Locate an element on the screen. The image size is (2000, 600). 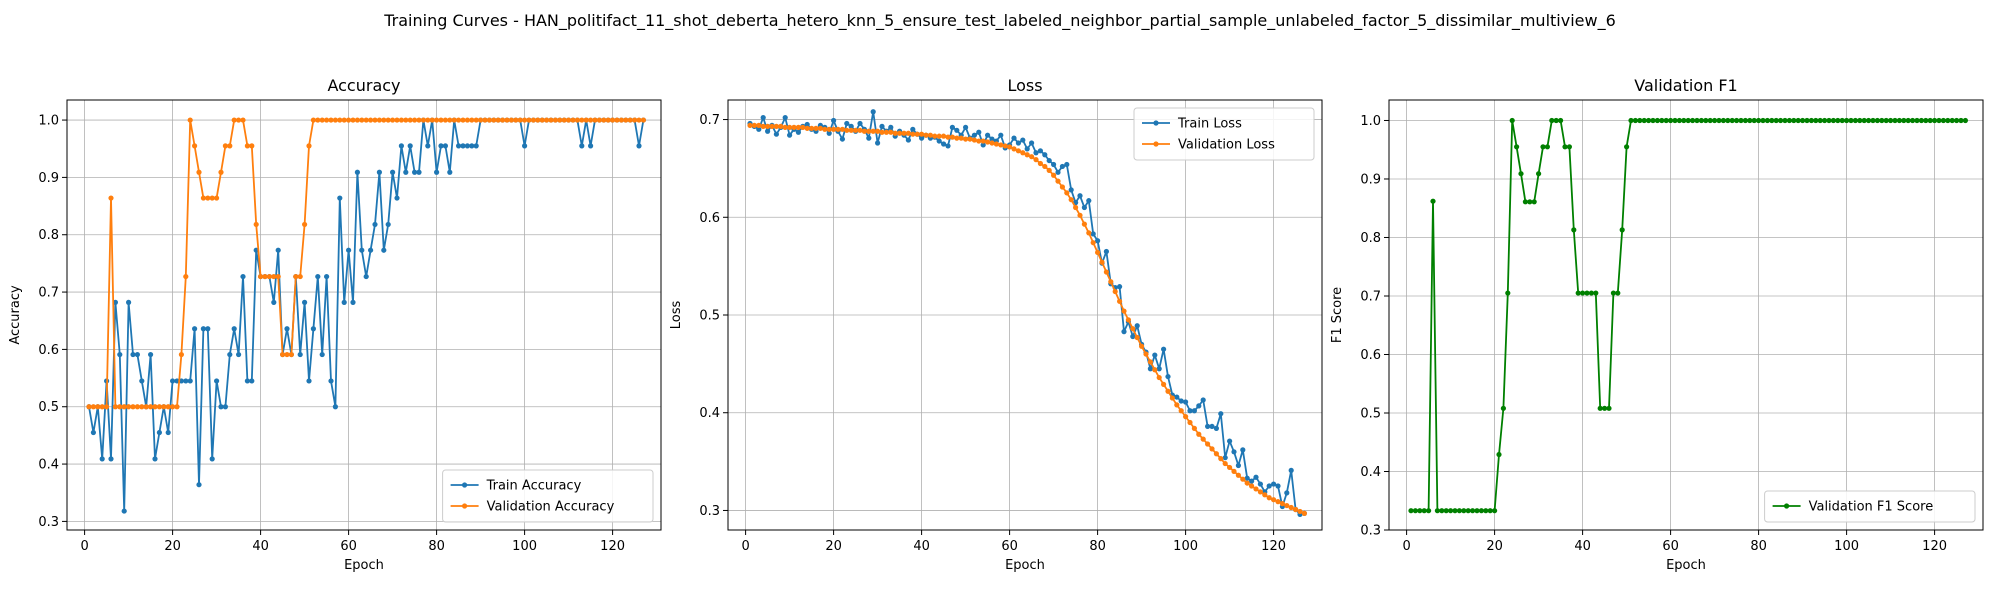
y-tick-label: 0.8 is located at coordinates (48, 235).